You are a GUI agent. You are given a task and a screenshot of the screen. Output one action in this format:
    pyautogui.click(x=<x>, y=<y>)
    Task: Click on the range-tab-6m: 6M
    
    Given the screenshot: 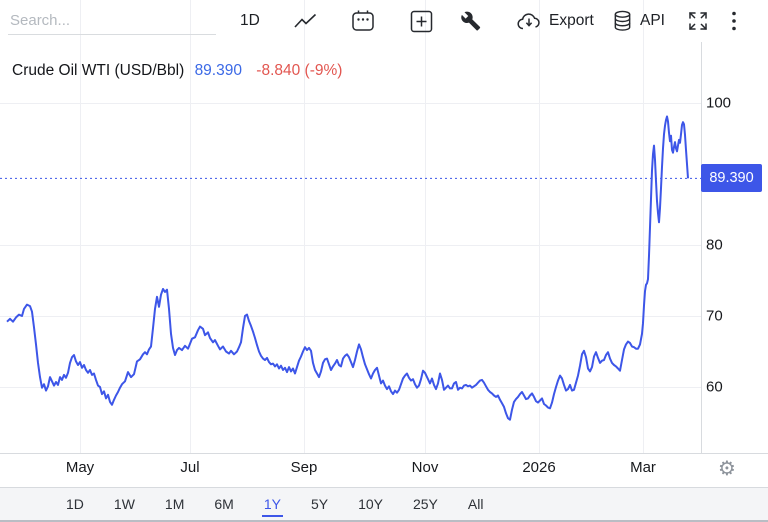 What is the action you would take?
    pyautogui.click(x=224, y=503)
    